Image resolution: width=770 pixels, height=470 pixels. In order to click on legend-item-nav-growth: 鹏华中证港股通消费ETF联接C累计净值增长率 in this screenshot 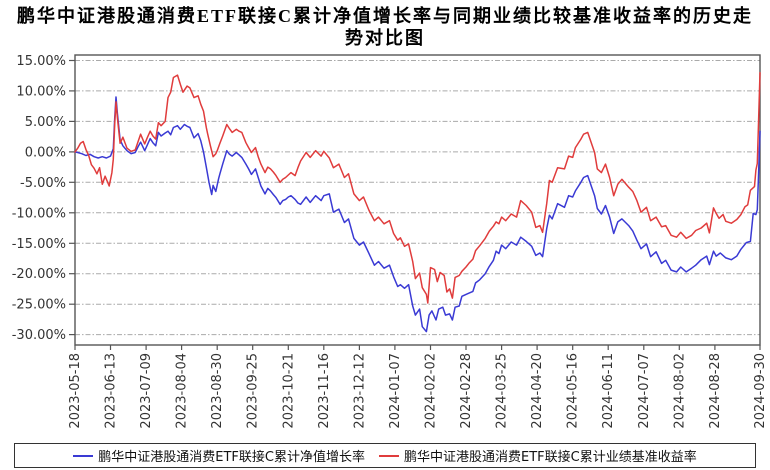, I will do `click(219, 455)`.